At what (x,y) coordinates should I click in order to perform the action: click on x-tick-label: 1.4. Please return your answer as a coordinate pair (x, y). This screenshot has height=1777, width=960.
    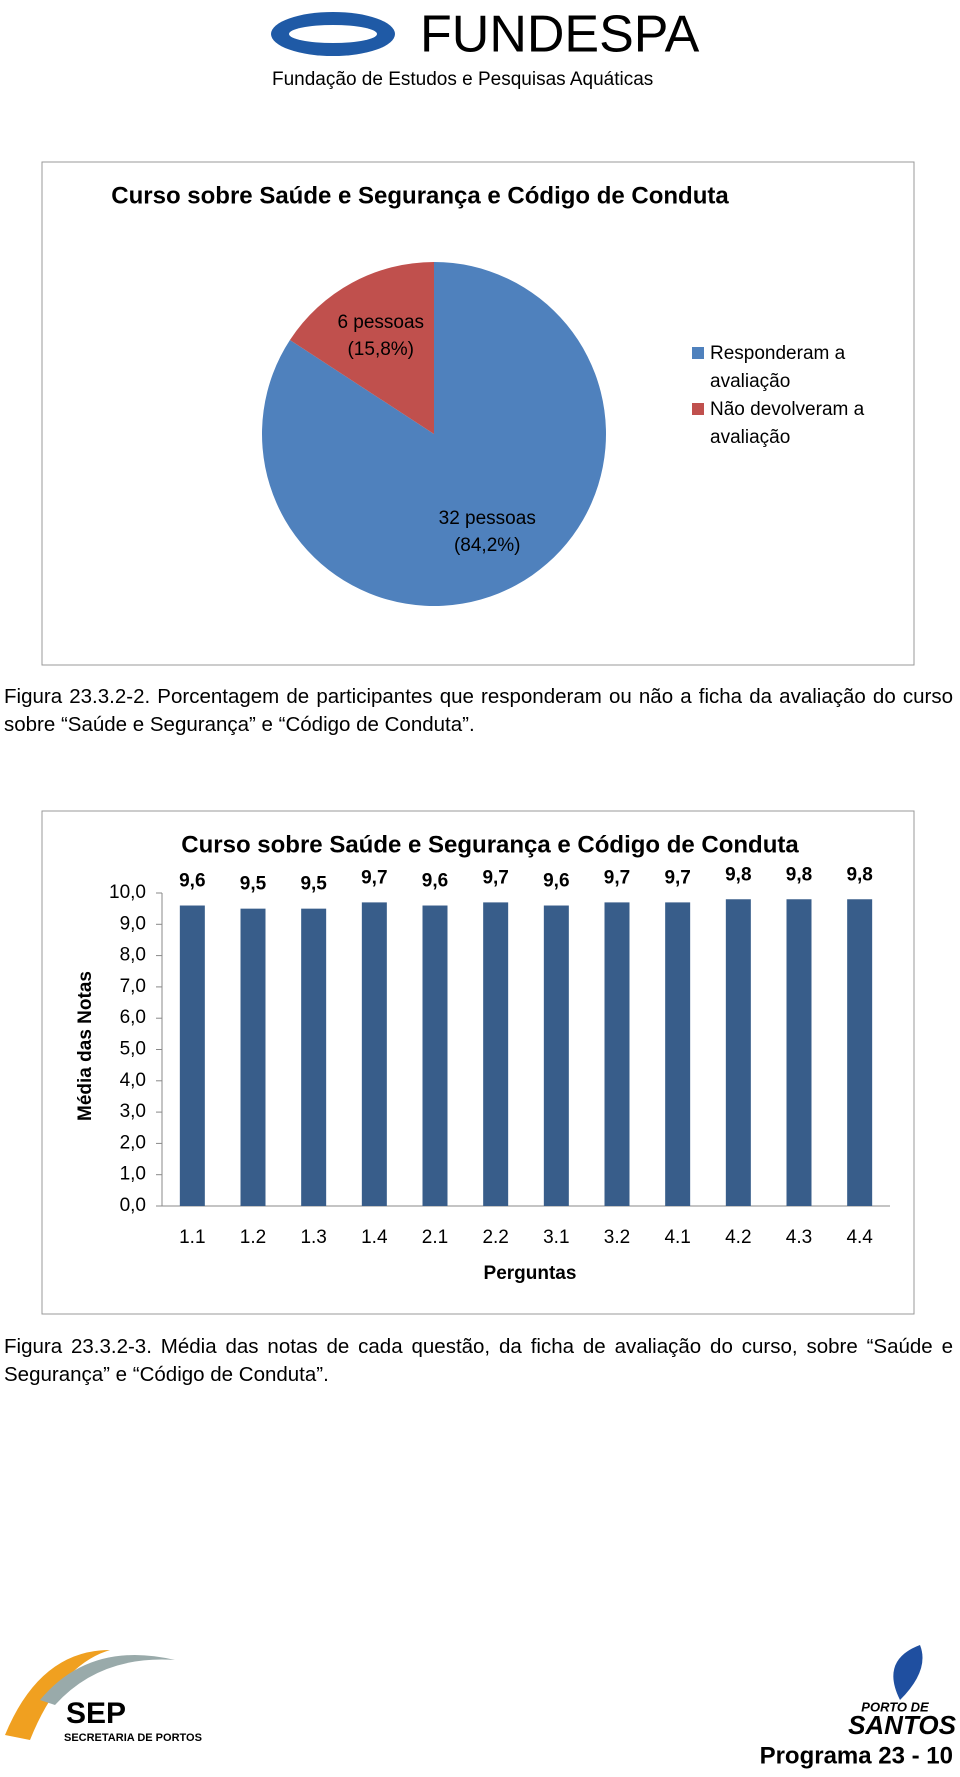
    Looking at the image, I should click on (374, 1237).